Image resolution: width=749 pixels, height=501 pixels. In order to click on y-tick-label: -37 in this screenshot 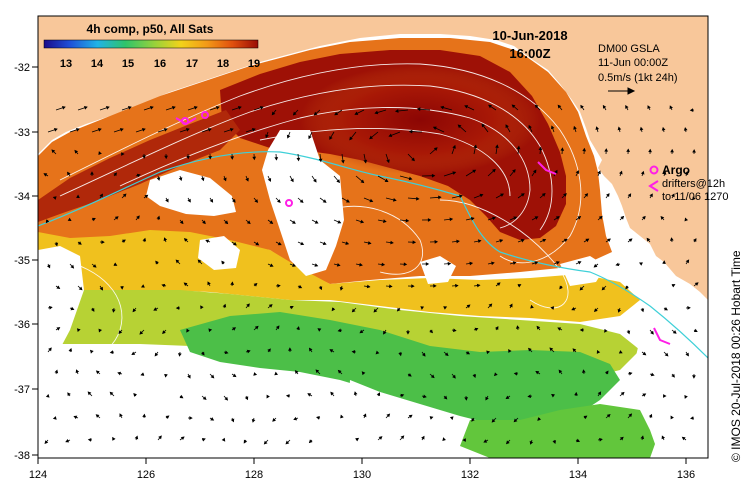, I will do `click(22, 390)`.